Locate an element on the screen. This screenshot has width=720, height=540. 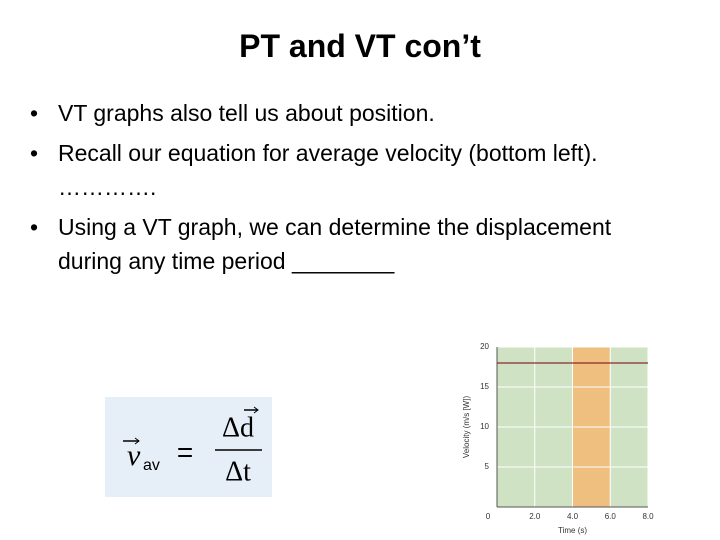
x-axis-label: Time (s) is located at coordinates (572, 530).